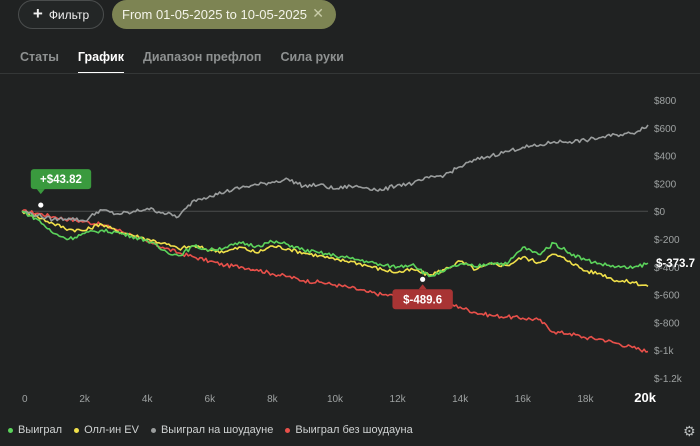  Describe the element at coordinates (665, 129) in the screenshot. I see `y-tick-label: $600` at that location.